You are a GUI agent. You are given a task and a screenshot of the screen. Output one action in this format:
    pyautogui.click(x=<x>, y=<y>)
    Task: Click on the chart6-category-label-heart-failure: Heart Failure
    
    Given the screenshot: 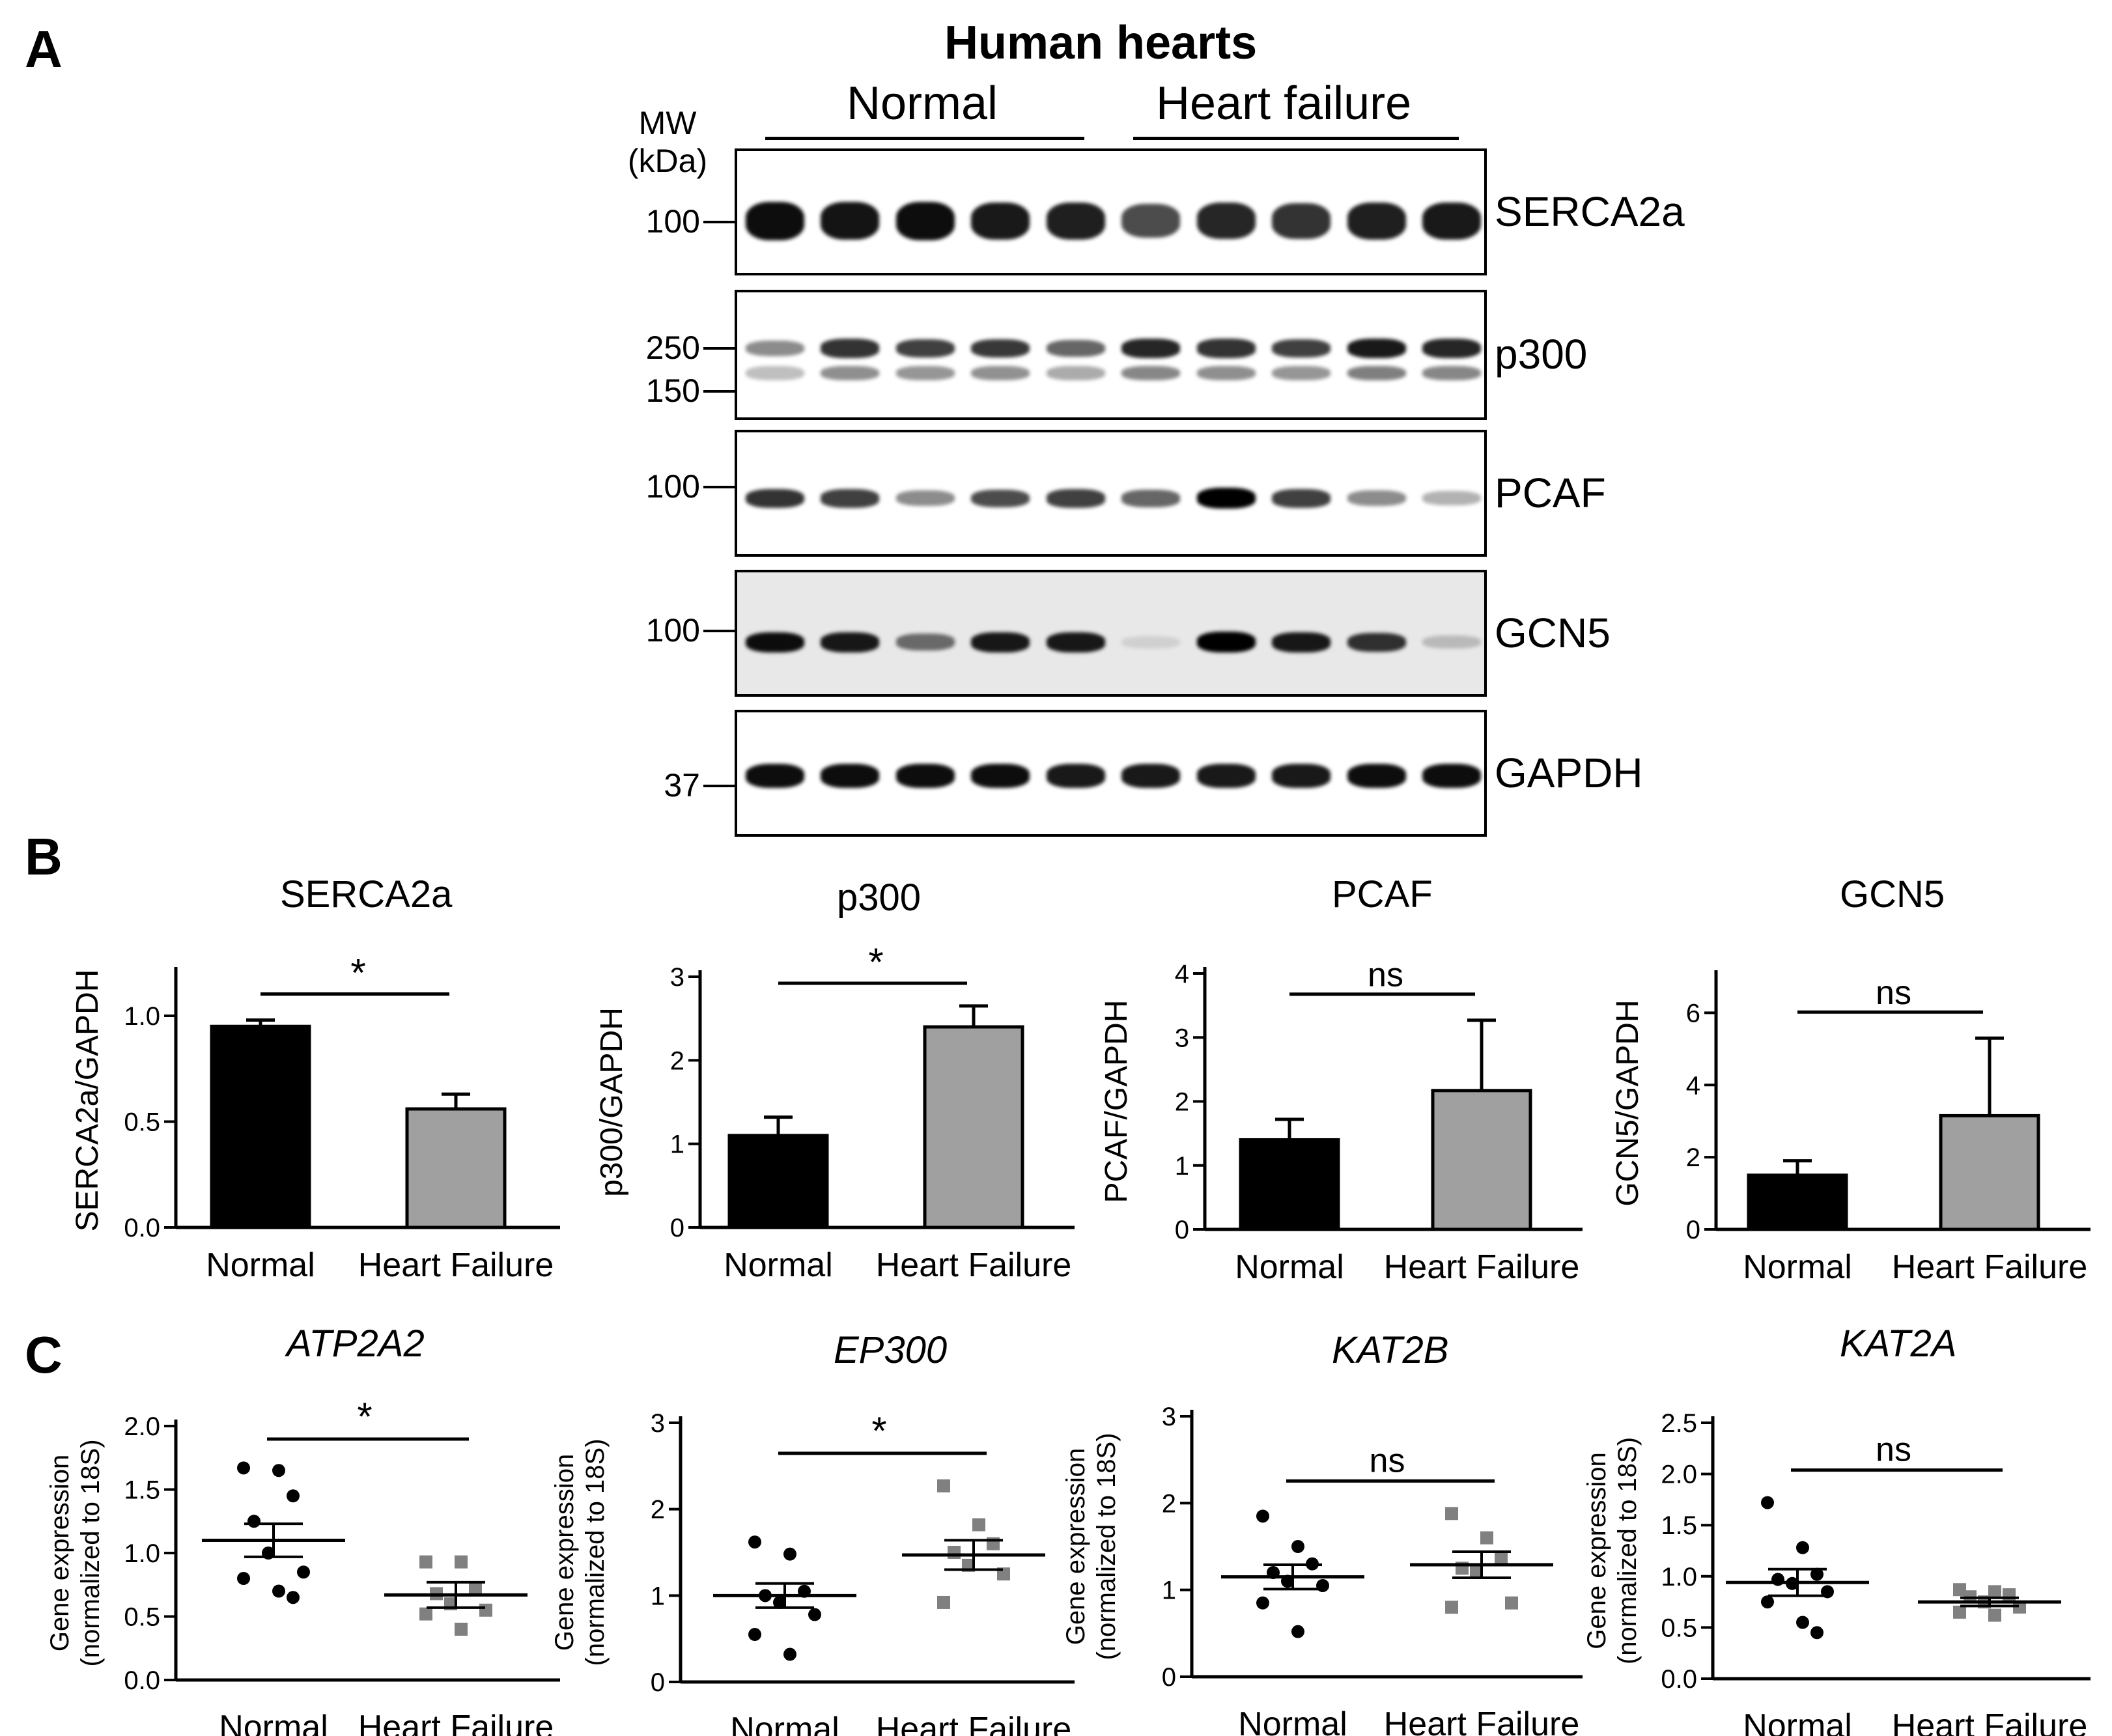 What is the action you would take?
    pyautogui.click(x=974, y=1724)
    